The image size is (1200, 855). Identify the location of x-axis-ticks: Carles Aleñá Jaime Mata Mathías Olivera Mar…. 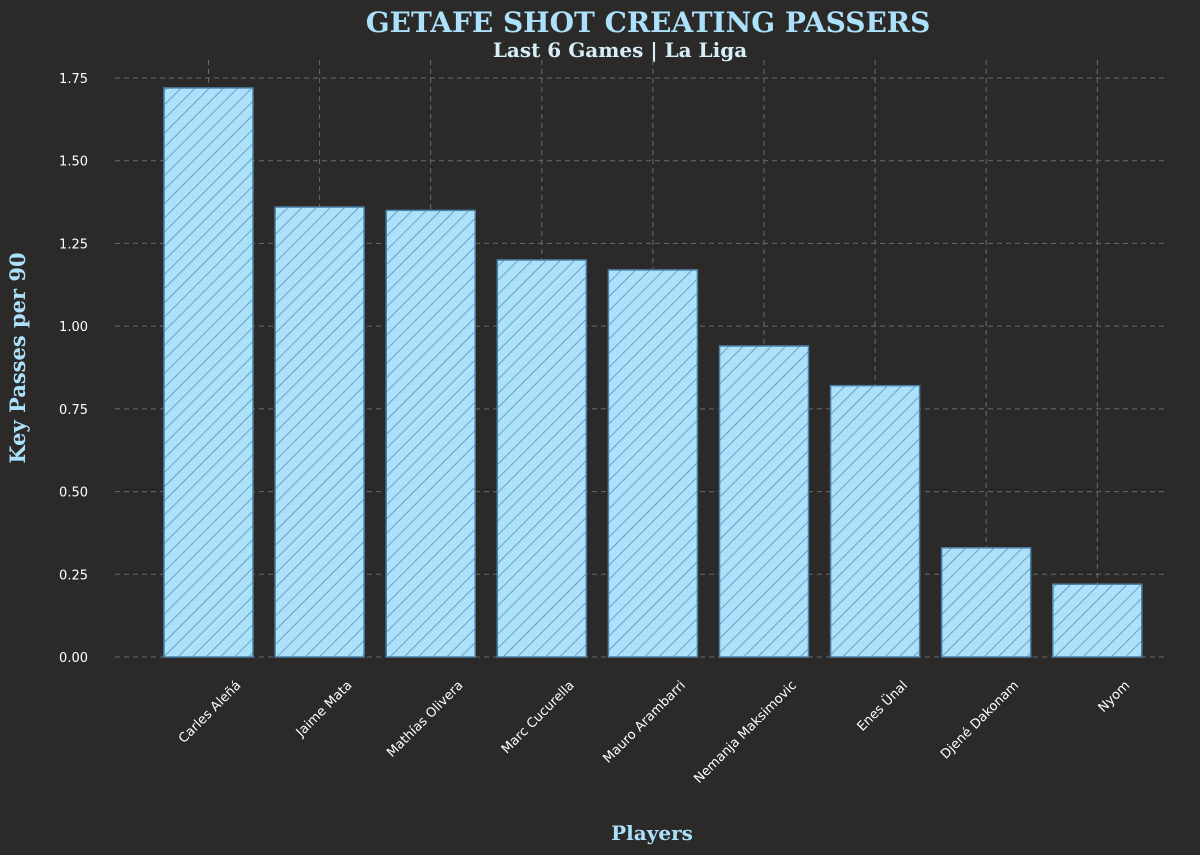
(654, 732).